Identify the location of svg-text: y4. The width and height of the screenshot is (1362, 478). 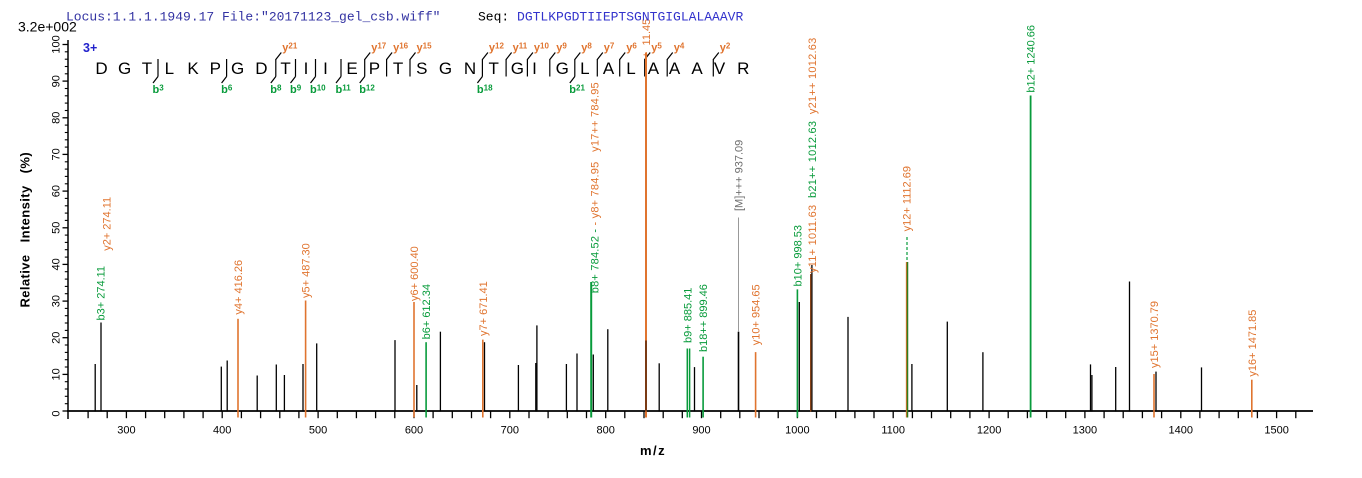
(679, 48).